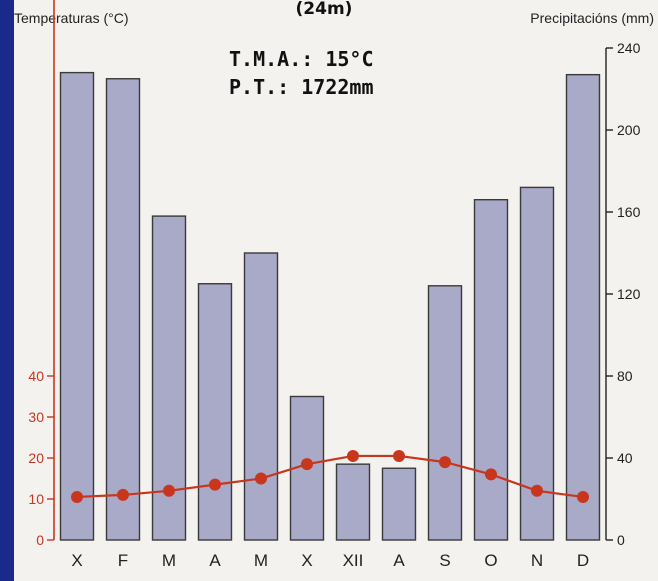 The width and height of the screenshot is (658, 581). I want to click on precipitation-tick-label: 240, so click(629, 48).